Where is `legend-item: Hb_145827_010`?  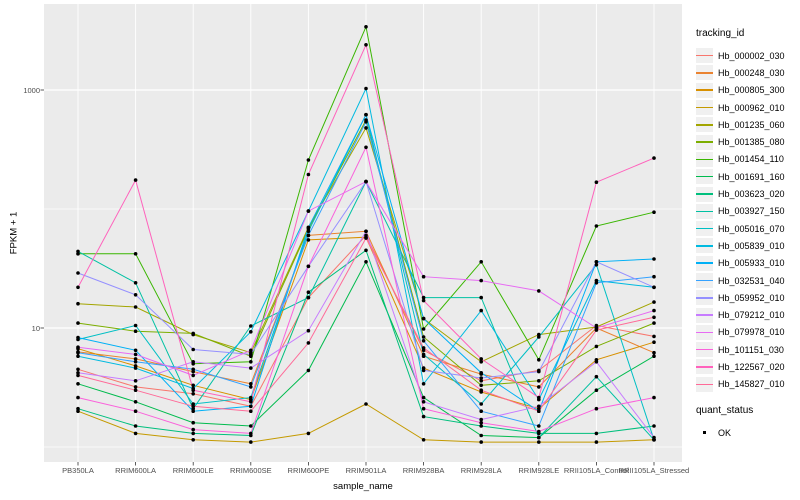
legend-item: Hb_145827_010 is located at coordinates (748, 384).